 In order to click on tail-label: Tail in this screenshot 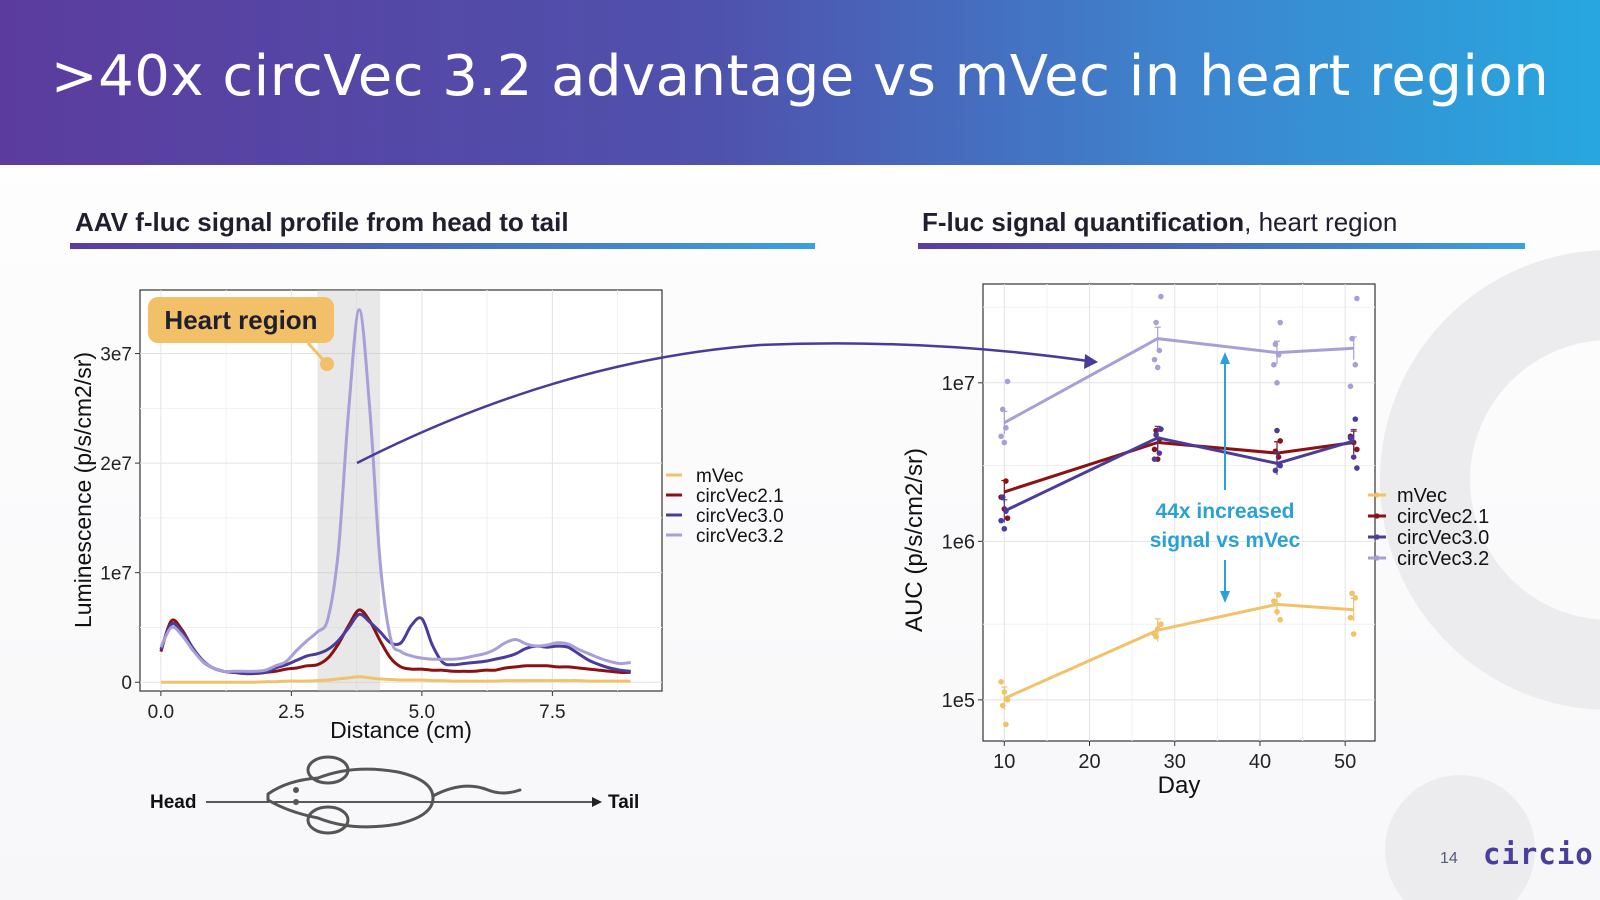, I will do `click(624, 802)`.